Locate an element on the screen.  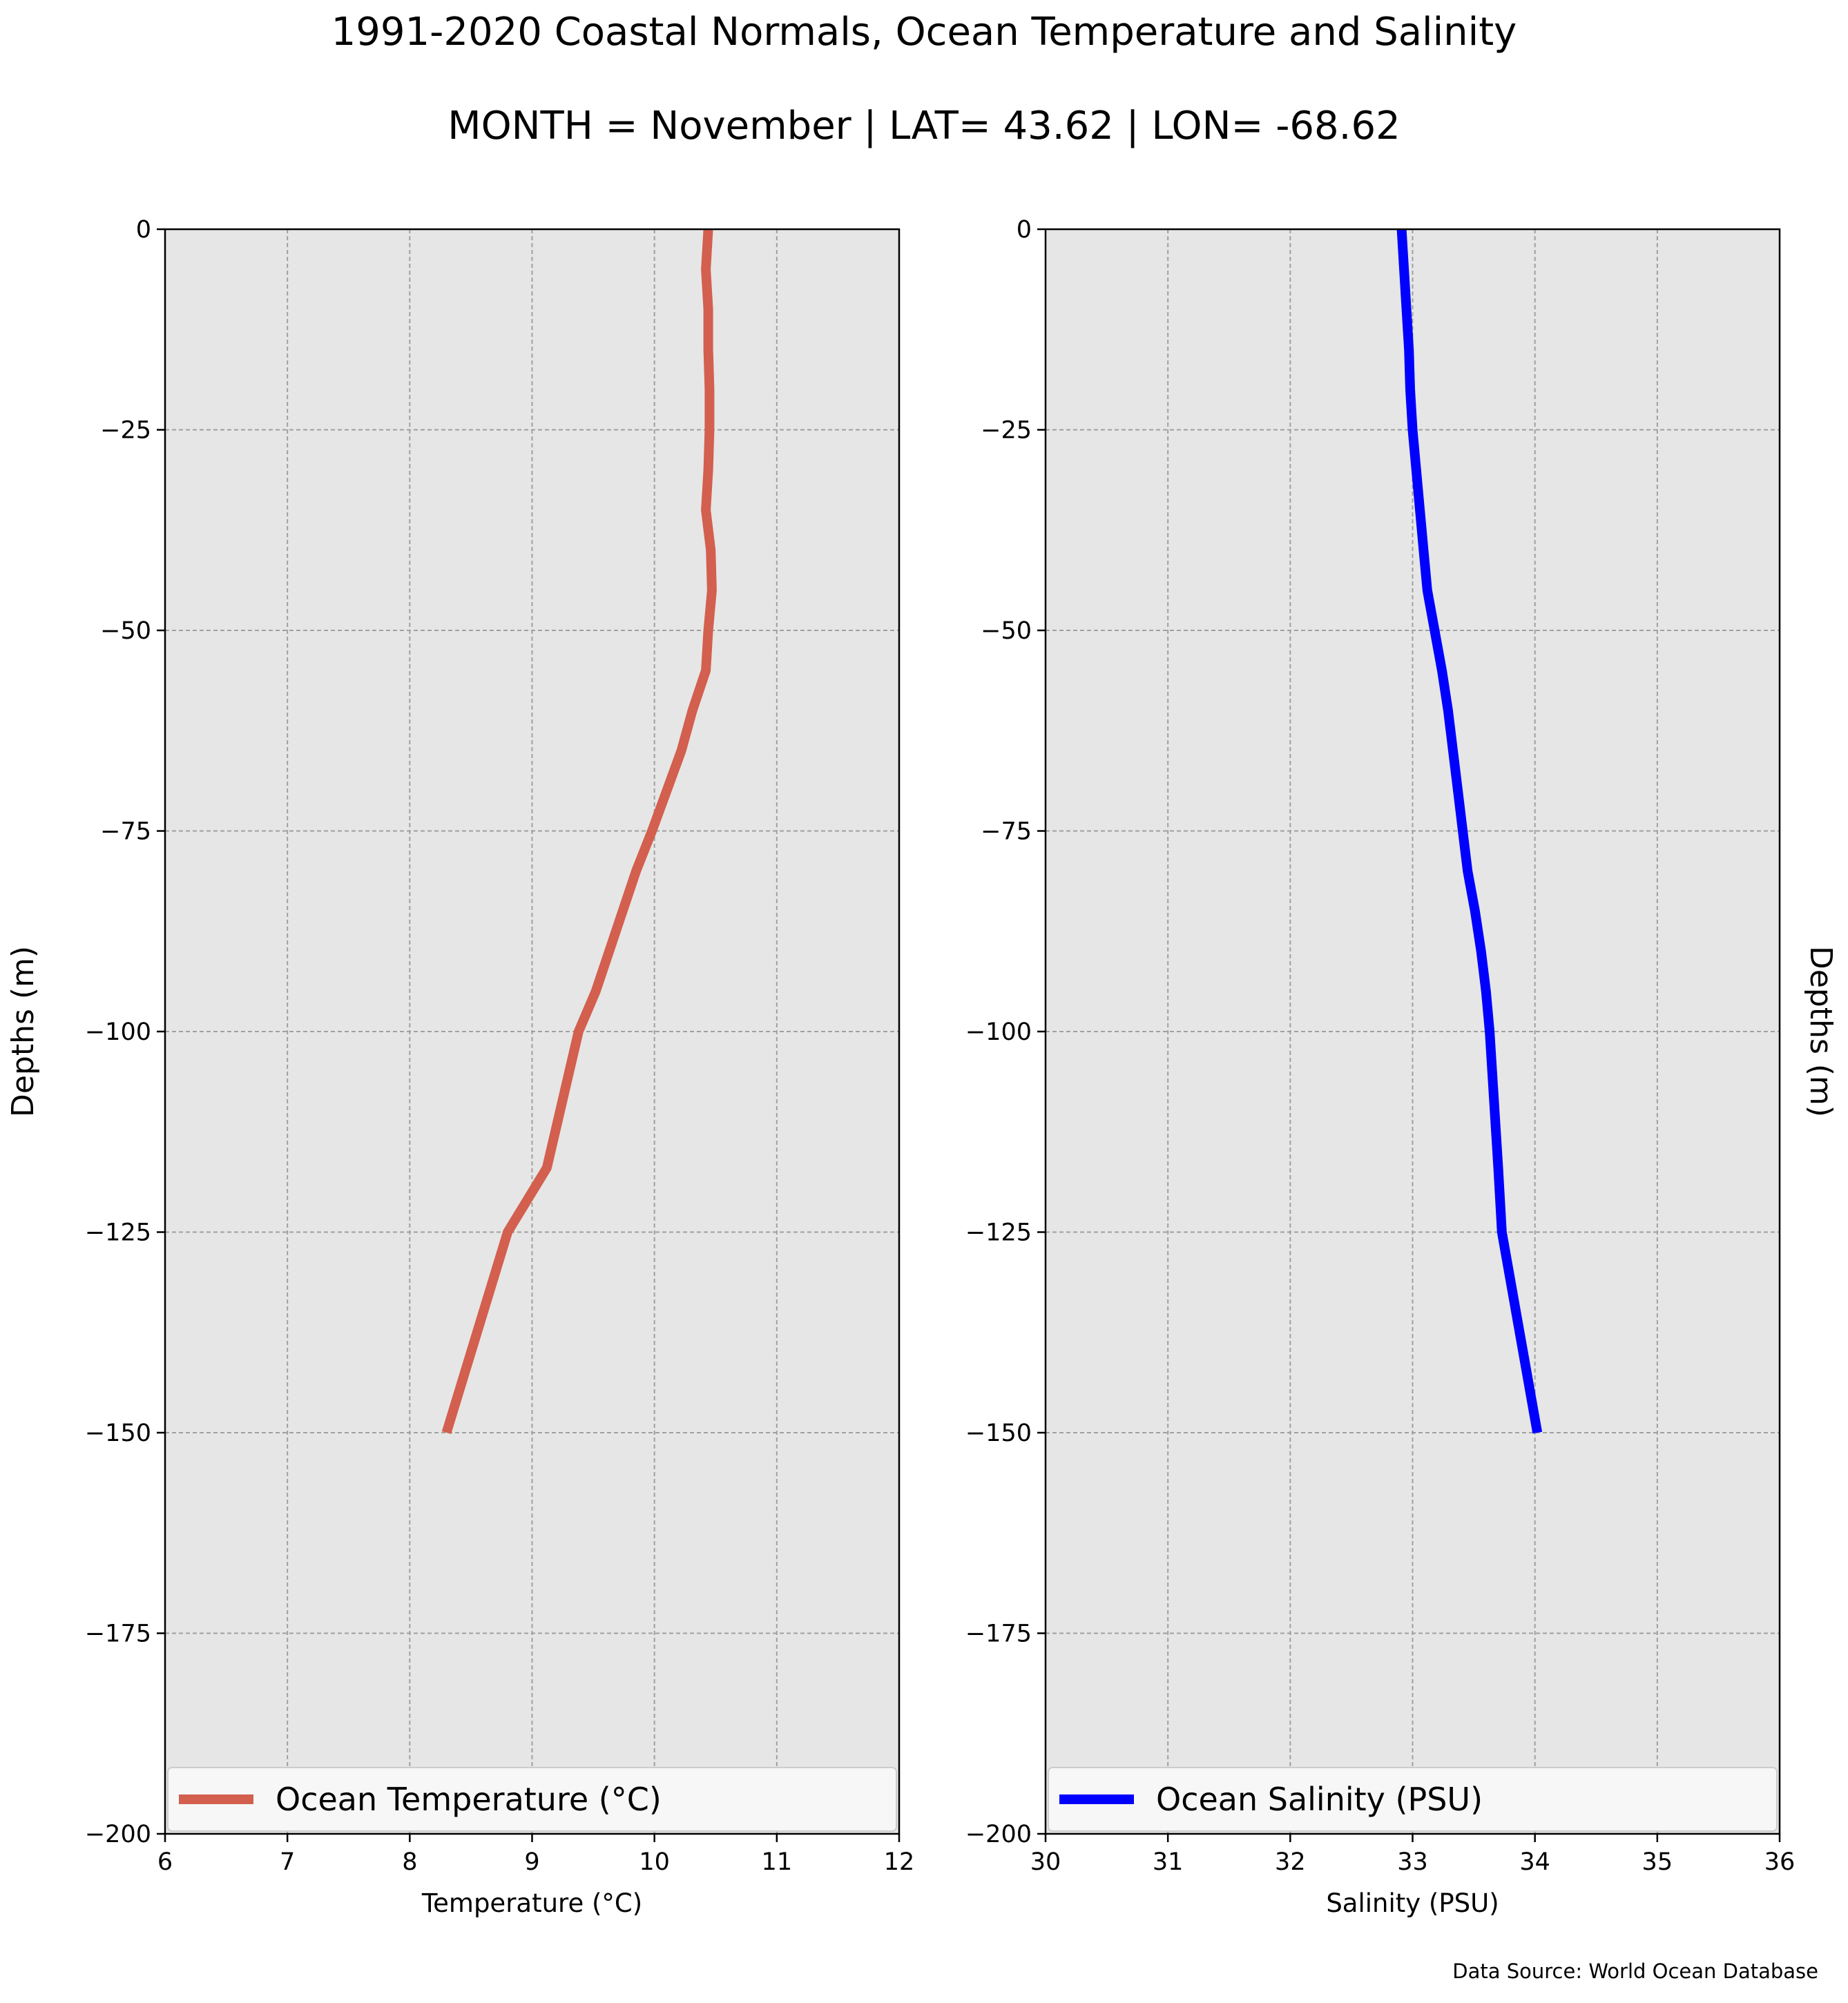
x-axis-label: Temperature (°C) is located at coordinates (531, 1903).